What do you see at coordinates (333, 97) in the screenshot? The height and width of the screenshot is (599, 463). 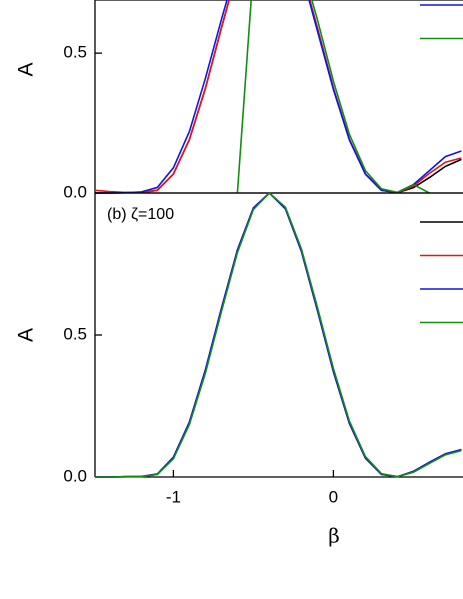 I see `curve` at bounding box center [333, 97].